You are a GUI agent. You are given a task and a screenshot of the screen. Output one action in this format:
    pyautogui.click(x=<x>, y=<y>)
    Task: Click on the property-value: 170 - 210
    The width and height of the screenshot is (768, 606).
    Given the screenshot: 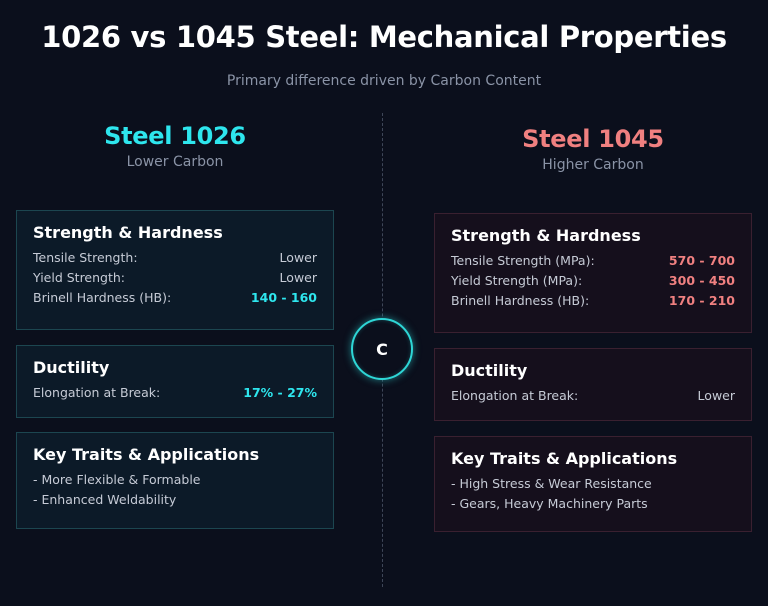 What is the action you would take?
    pyautogui.click(x=701, y=300)
    